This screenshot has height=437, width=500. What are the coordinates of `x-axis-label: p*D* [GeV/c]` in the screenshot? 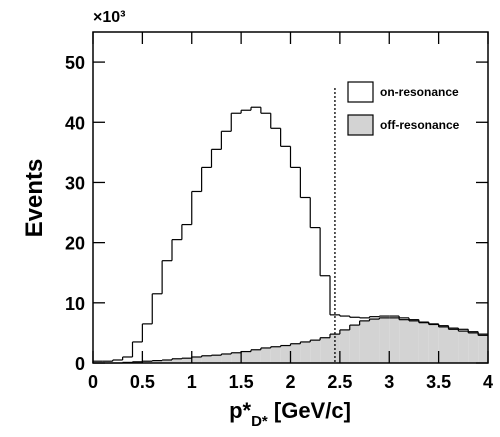 It's located at (290, 414).